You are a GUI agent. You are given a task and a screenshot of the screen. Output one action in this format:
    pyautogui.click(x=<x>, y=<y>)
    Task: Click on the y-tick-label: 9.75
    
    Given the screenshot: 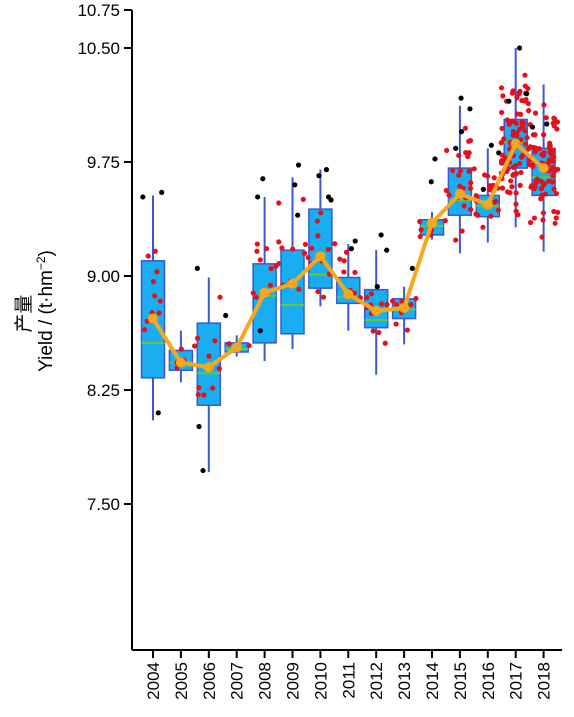 What is the action you would take?
    pyautogui.click(x=103, y=162)
    